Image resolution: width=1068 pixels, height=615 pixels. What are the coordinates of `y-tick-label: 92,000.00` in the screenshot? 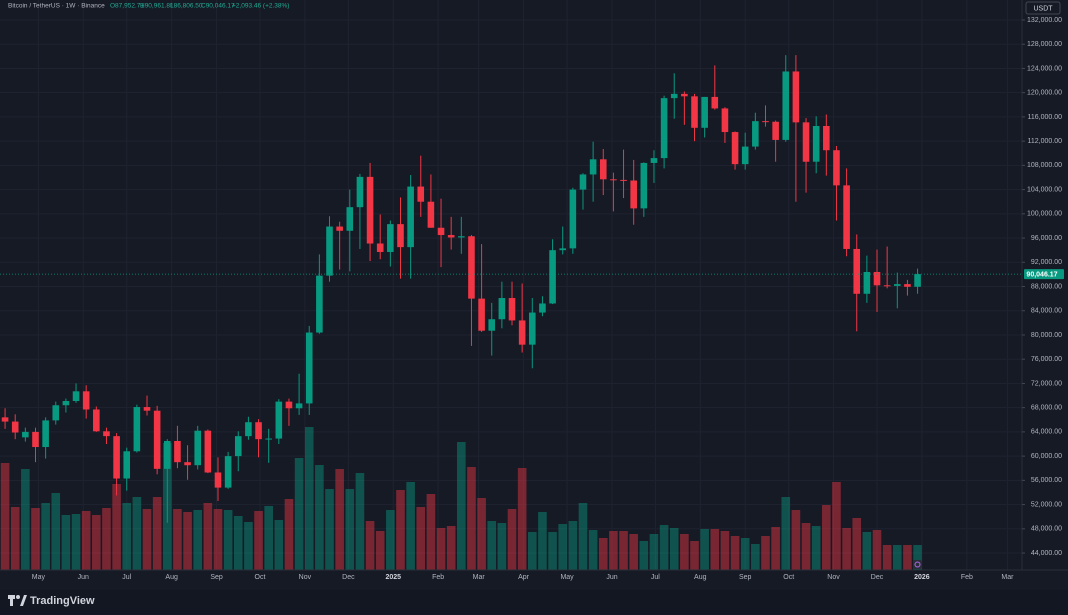 It's located at (1046, 262).